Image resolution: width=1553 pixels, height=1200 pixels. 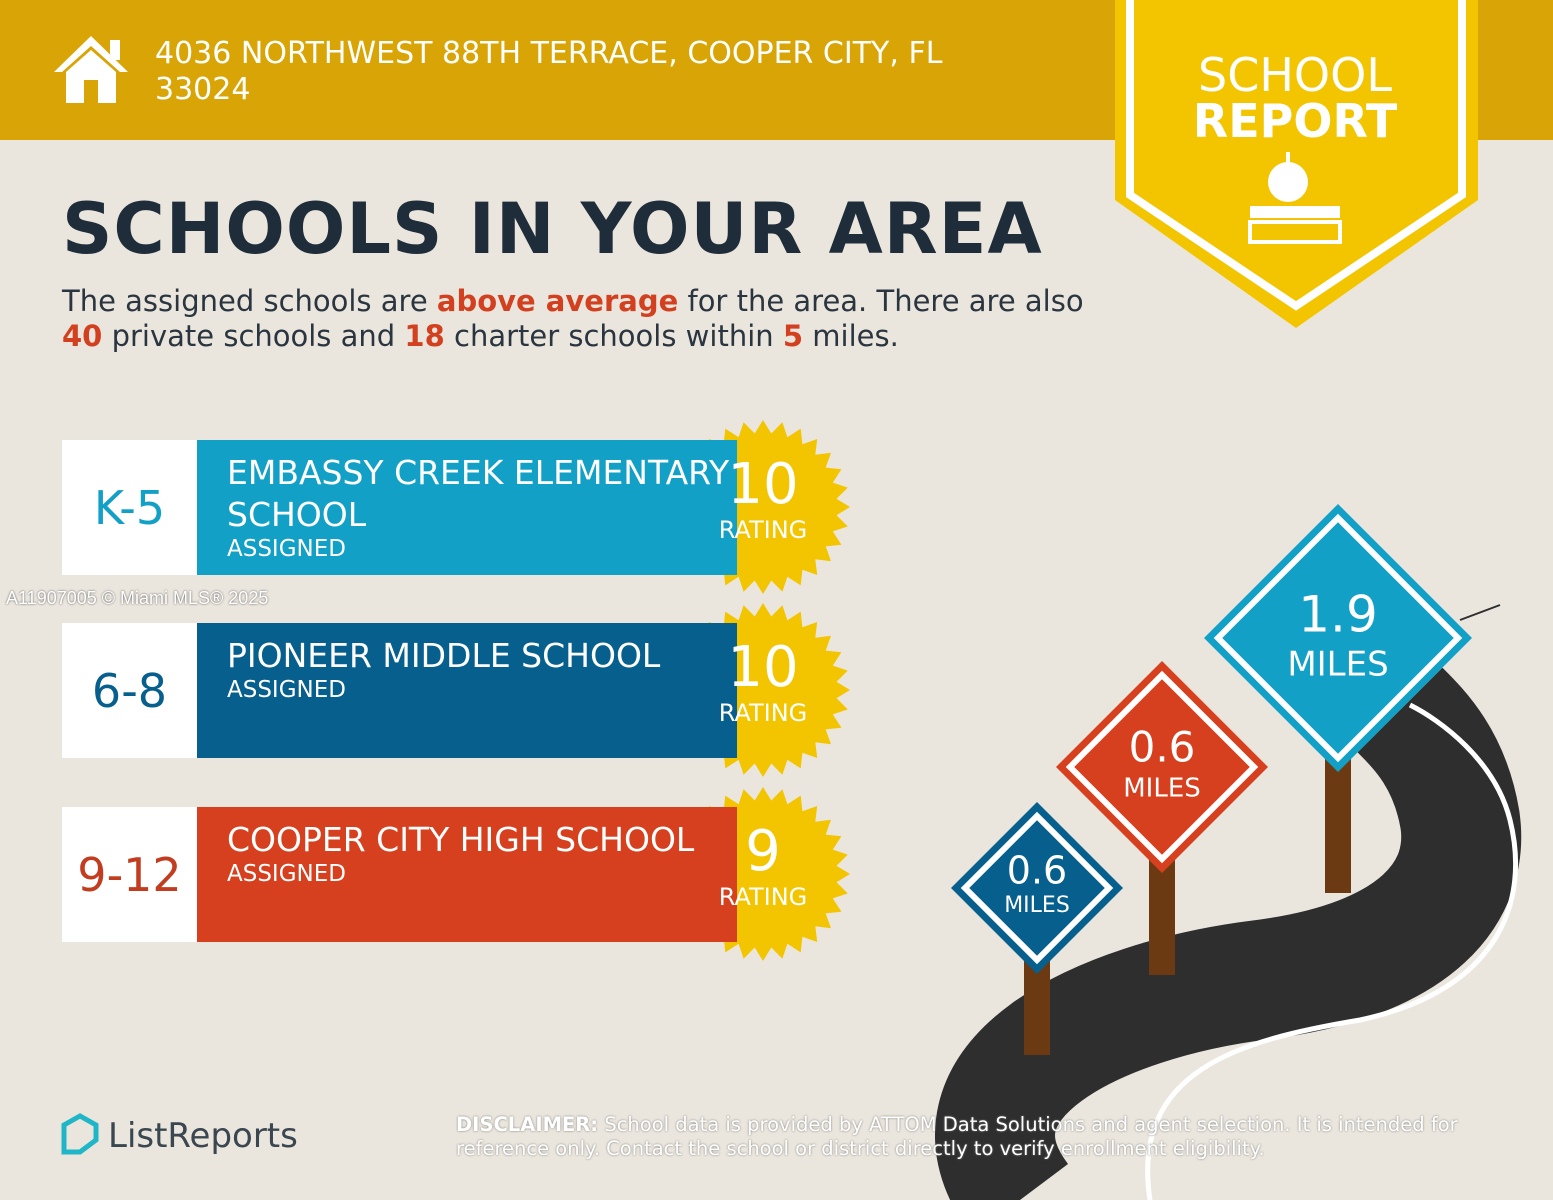 I want to click on grade-box: 9-12, so click(x=129, y=874).